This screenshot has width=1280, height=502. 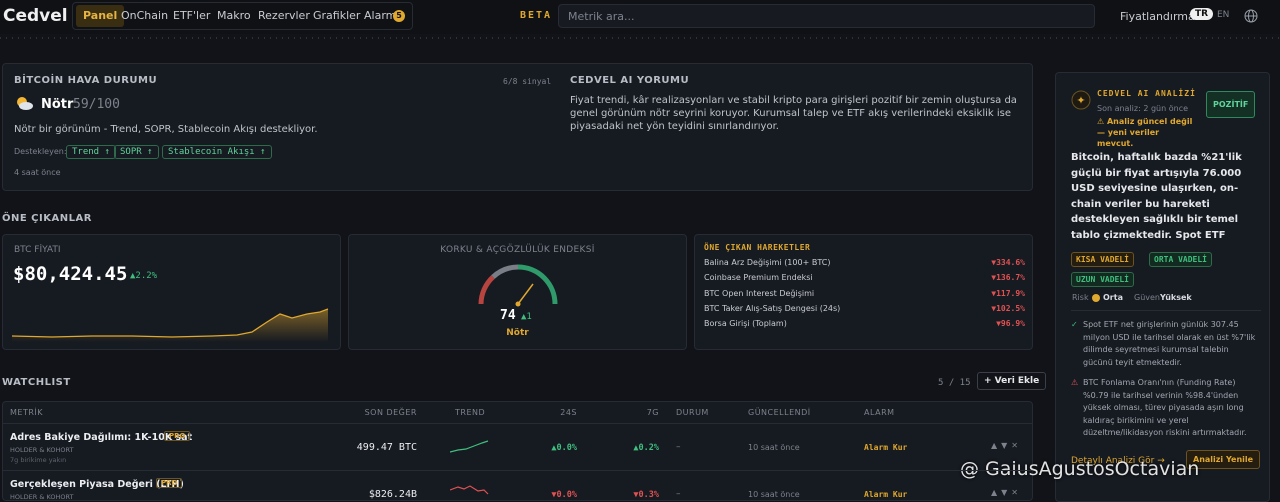 I want to click on risk-value: Orta, so click(x=1113, y=297).